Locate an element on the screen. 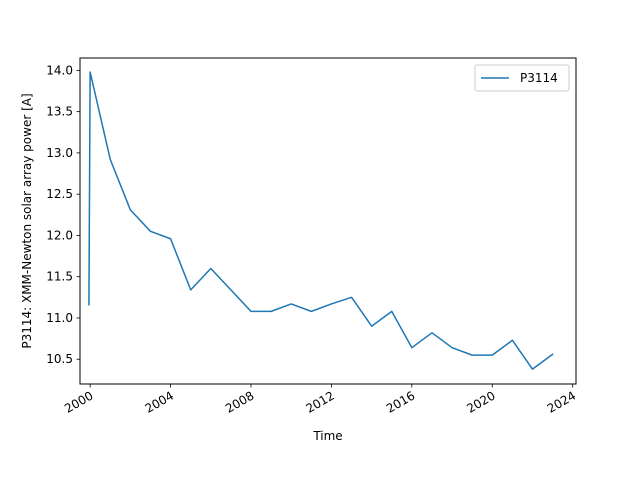 The height and width of the screenshot is (480, 640). x-axis: 2000 2004 2008 2012 2016 2020 2024 is located at coordinates (320, 400).